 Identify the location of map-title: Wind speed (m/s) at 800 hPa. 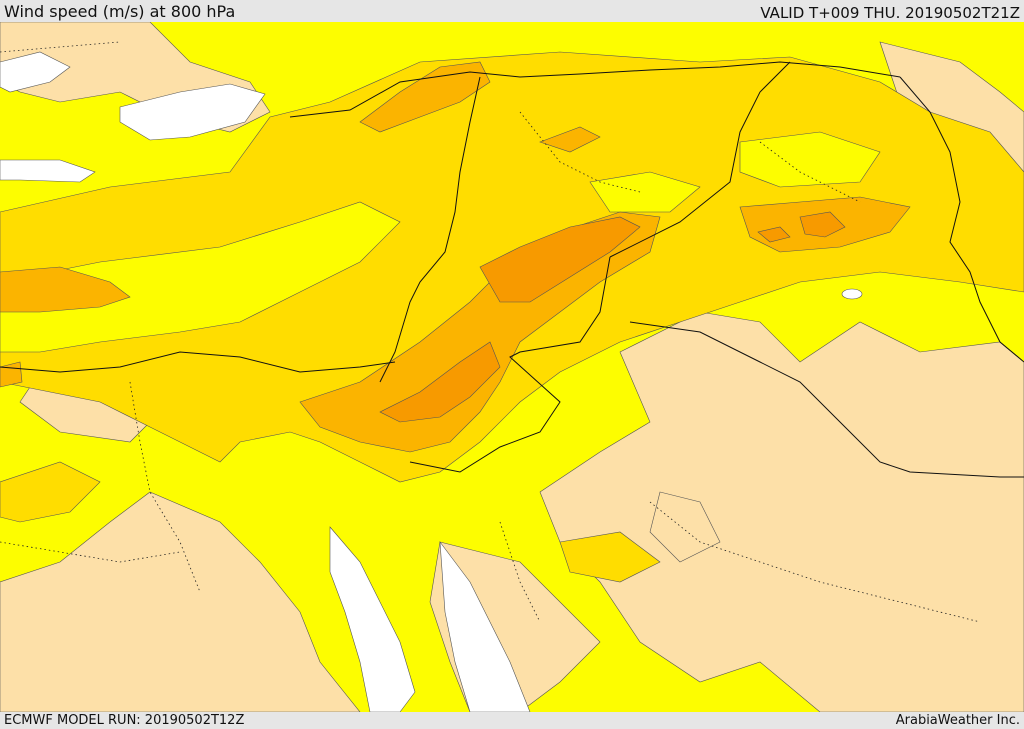
(120, 11).